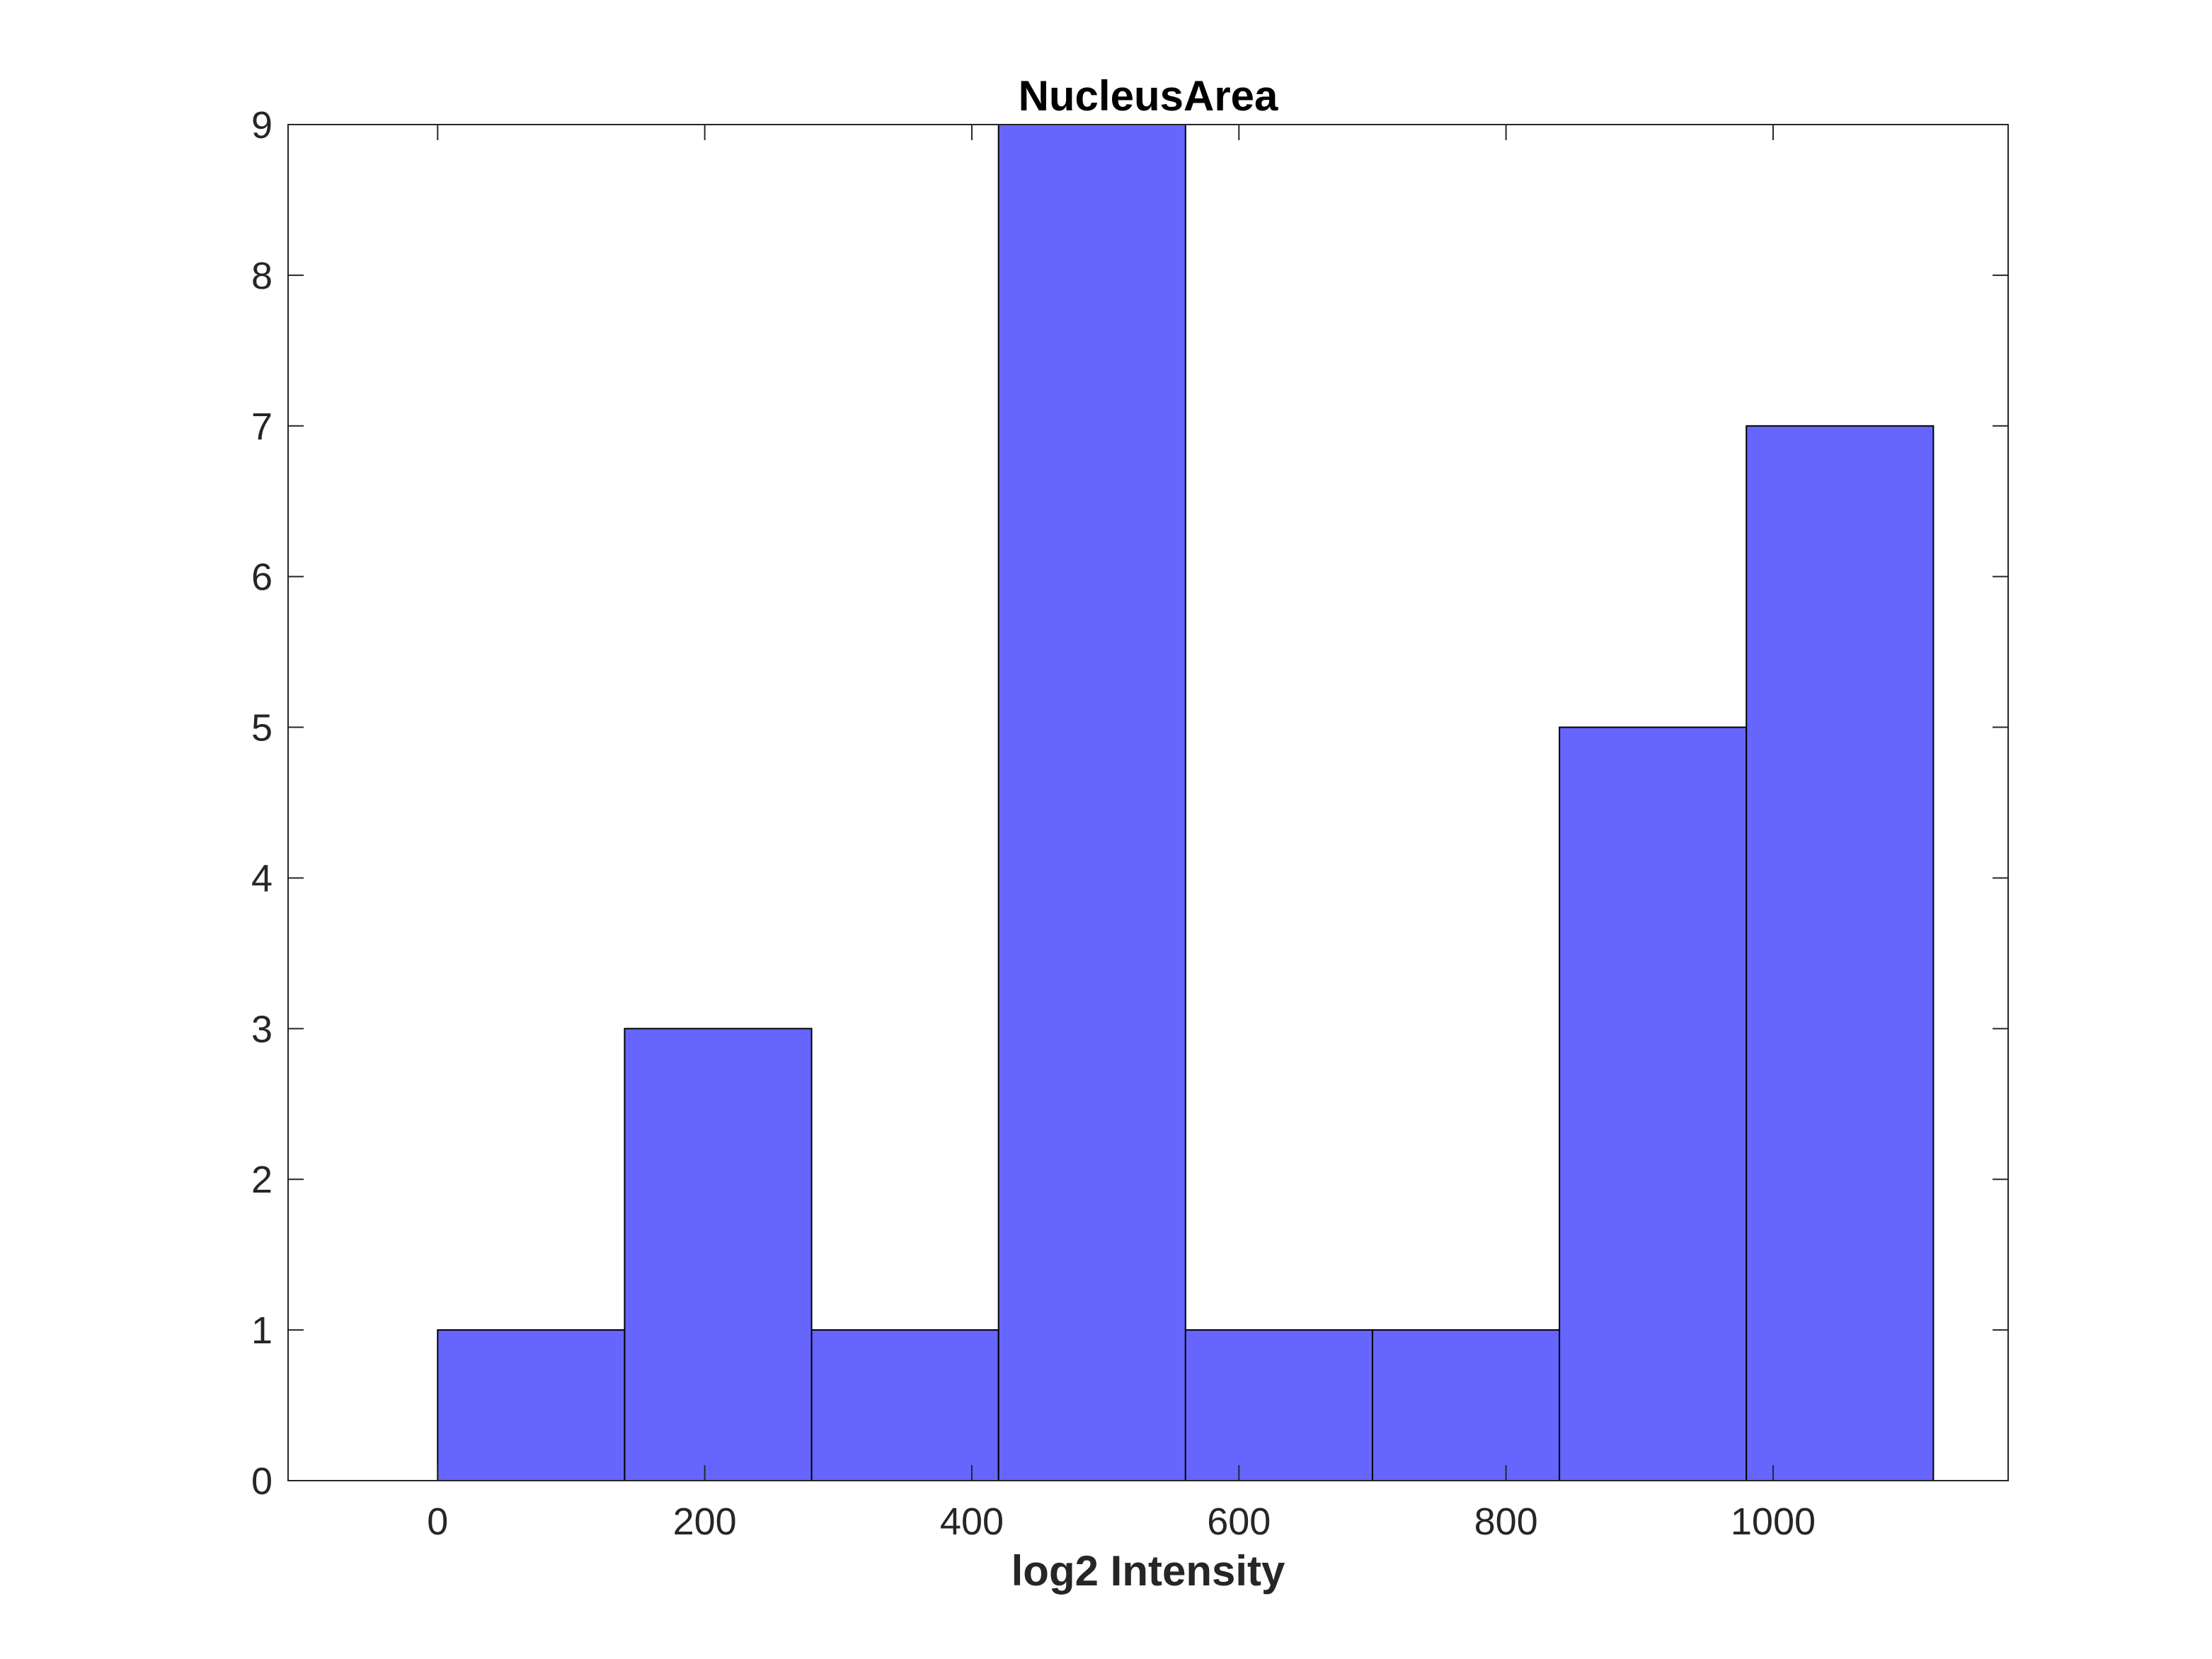  I want to click on y-tick-label: 2, so click(262, 1180).